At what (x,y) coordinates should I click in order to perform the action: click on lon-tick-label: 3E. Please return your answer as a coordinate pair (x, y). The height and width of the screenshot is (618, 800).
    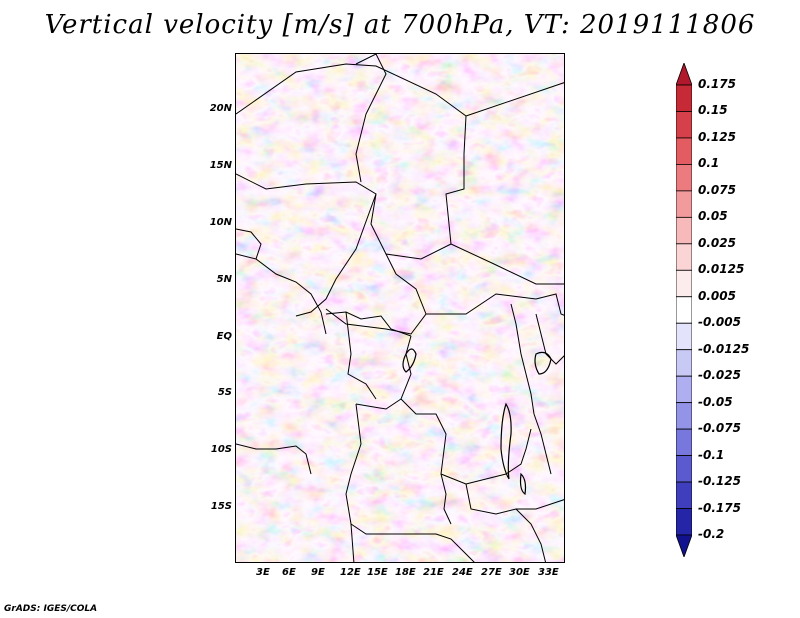
    Looking at the image, I should click on (263, 572).